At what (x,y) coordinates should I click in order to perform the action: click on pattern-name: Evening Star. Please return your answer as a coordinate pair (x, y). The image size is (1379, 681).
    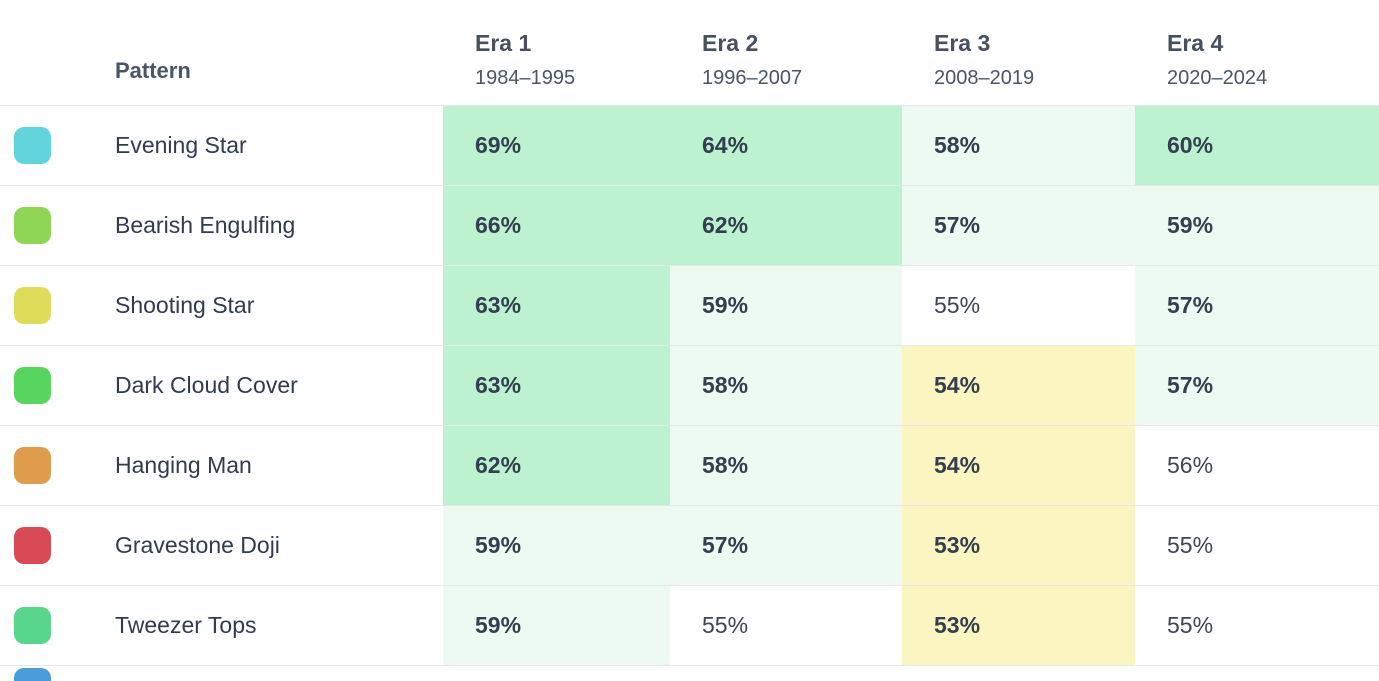
    Looking at the image, I should click on (181, 145).